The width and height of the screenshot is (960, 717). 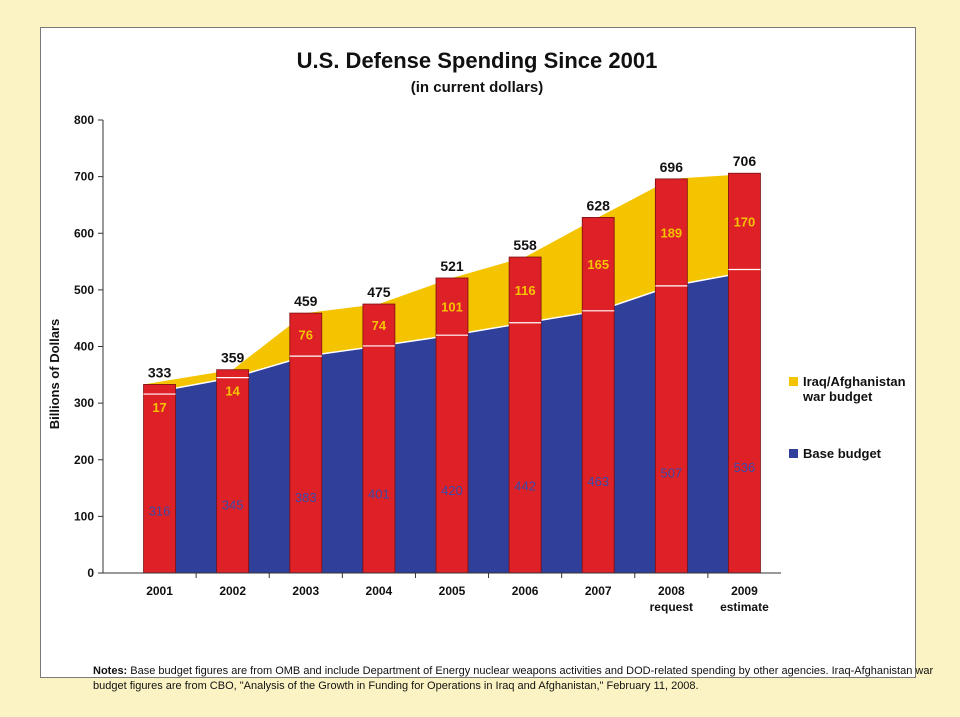 What do you see at coordinates (233, 505) in the screenshot?
I see `base-value-label: 345` at bounding box center [233, 505].